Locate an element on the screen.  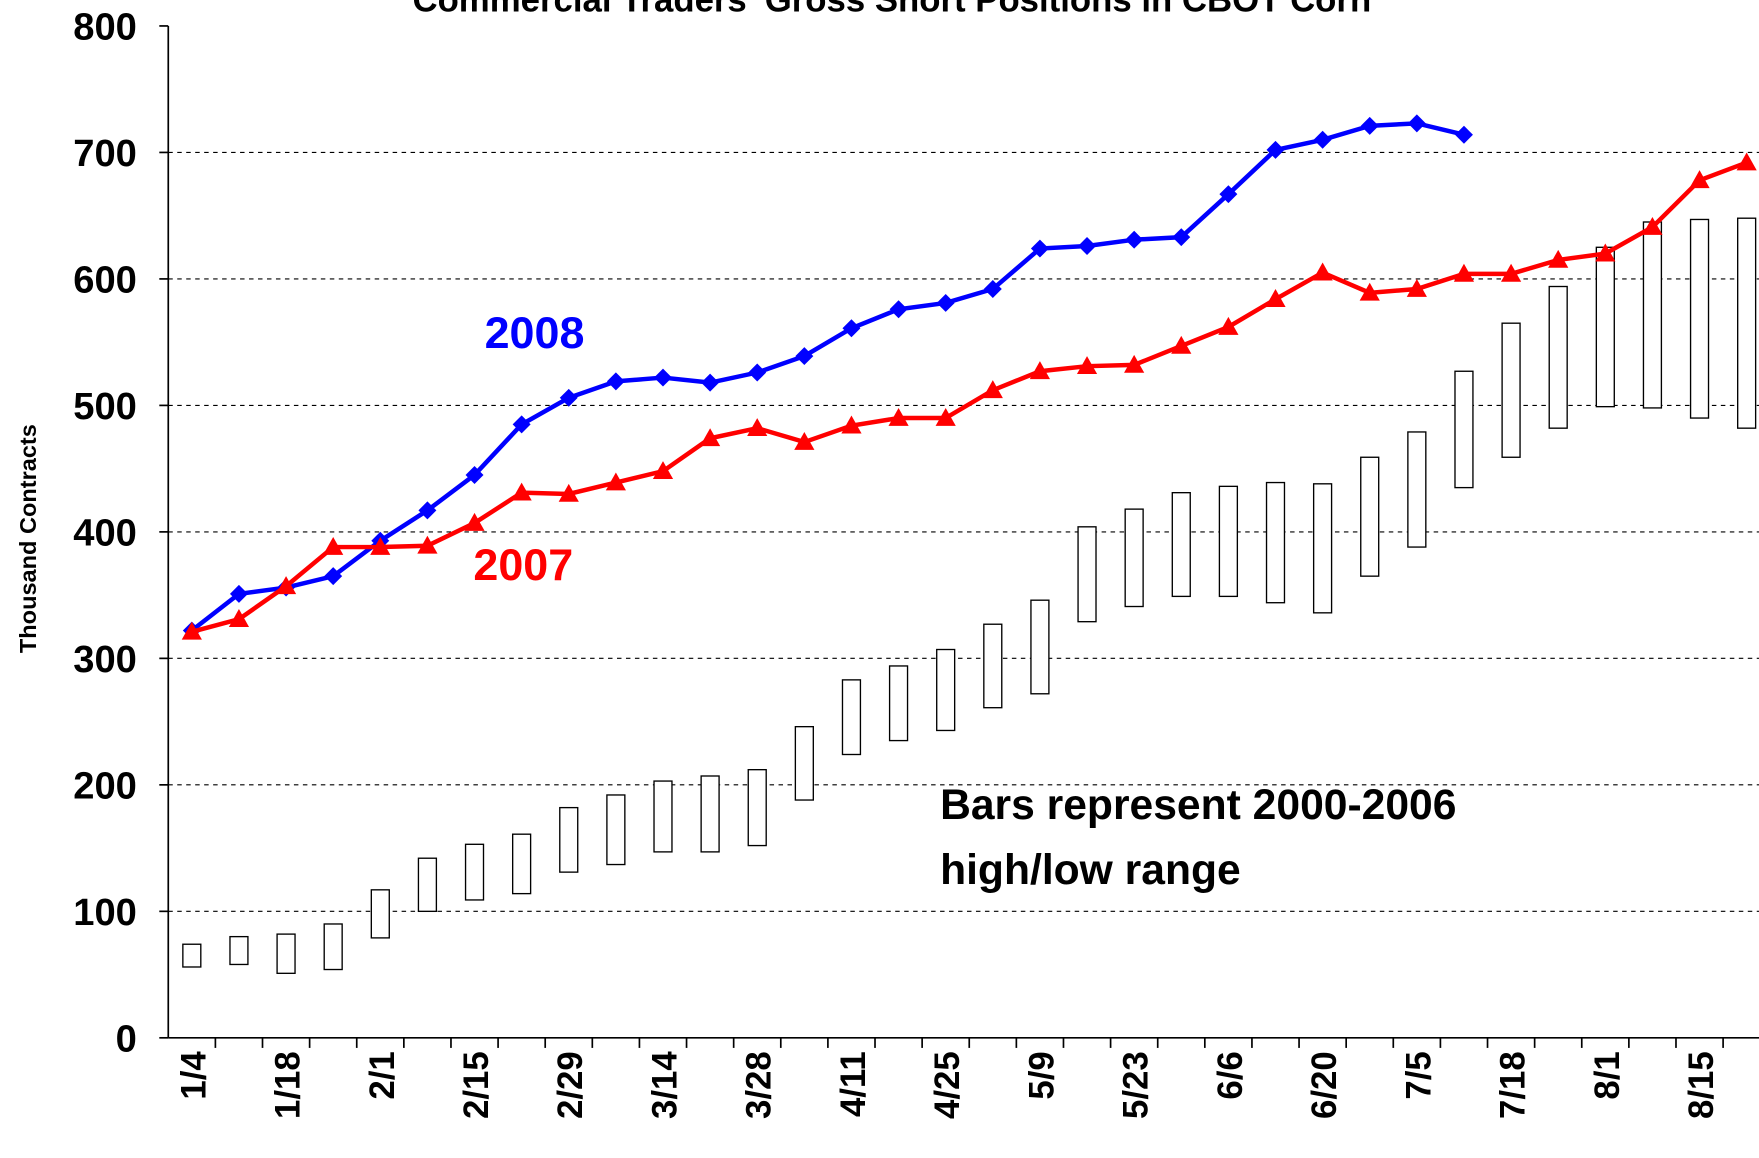
x-tick-label: 6/20 is located at coordinates (1325, 1085).